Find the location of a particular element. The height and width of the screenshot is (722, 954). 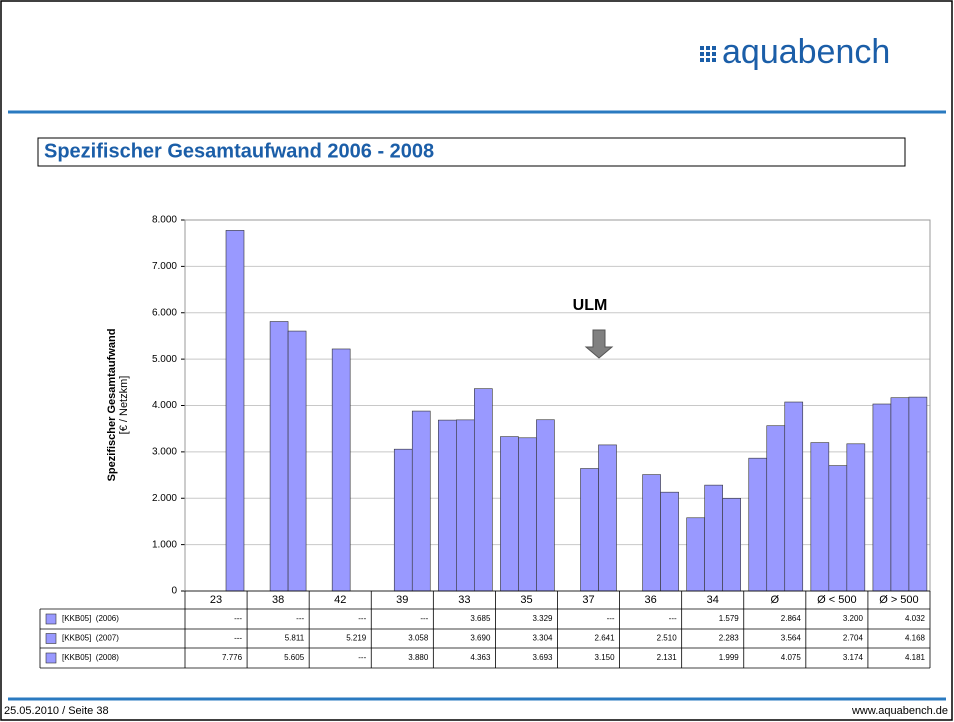

x-tick-label: 39 is located at coordinates (402, 600).